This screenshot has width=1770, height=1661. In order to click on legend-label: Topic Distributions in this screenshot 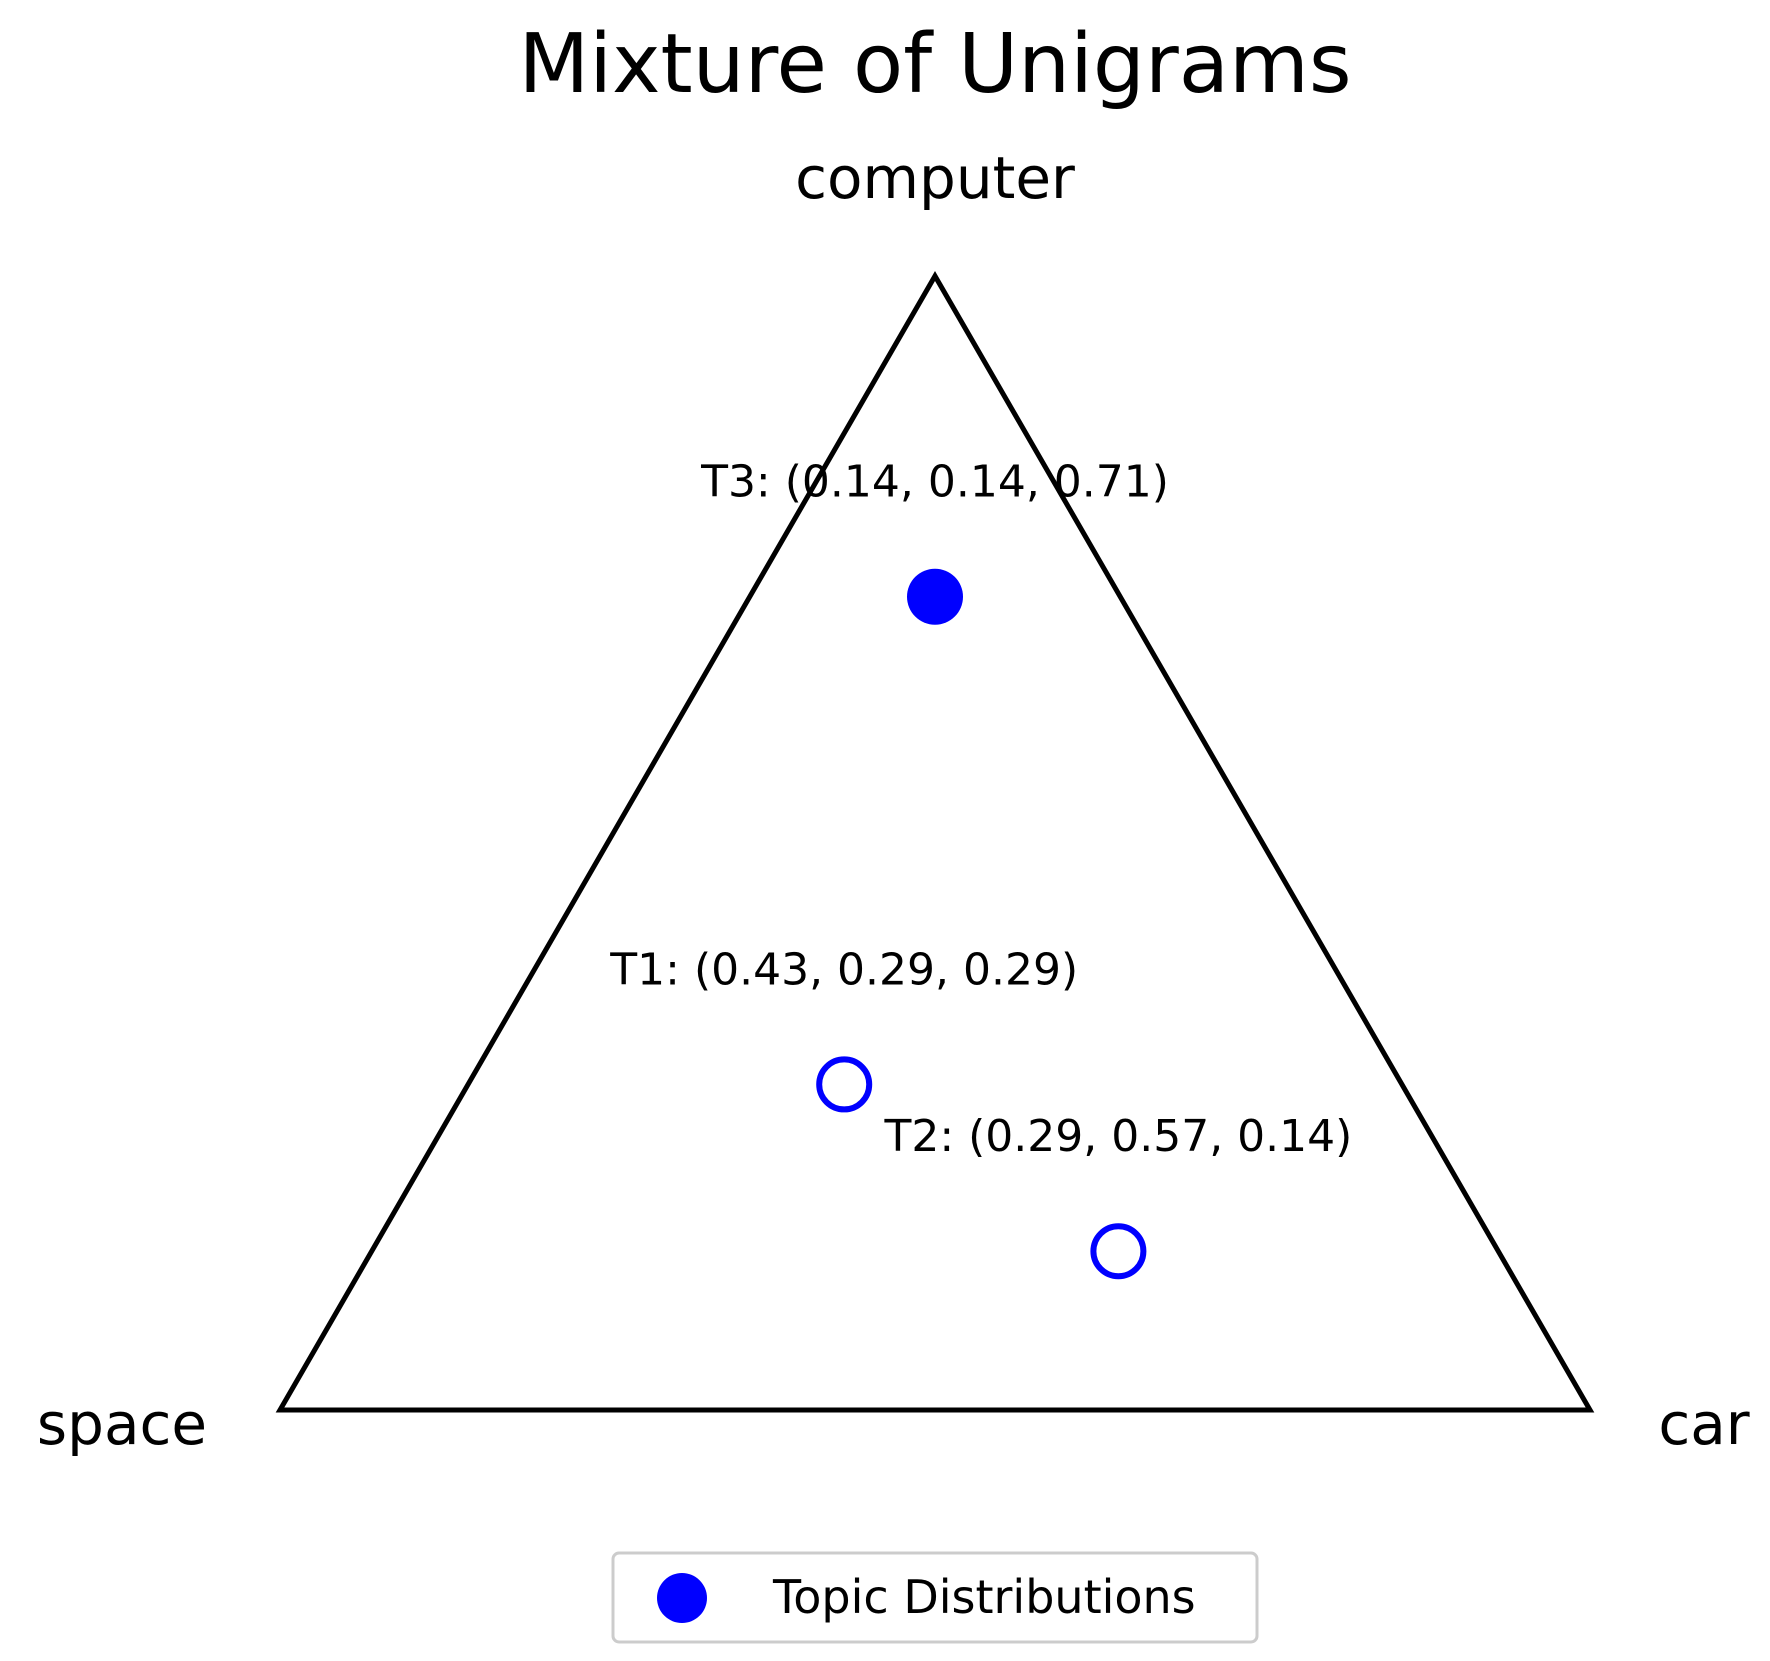, I will do `click(984, 1597)`.